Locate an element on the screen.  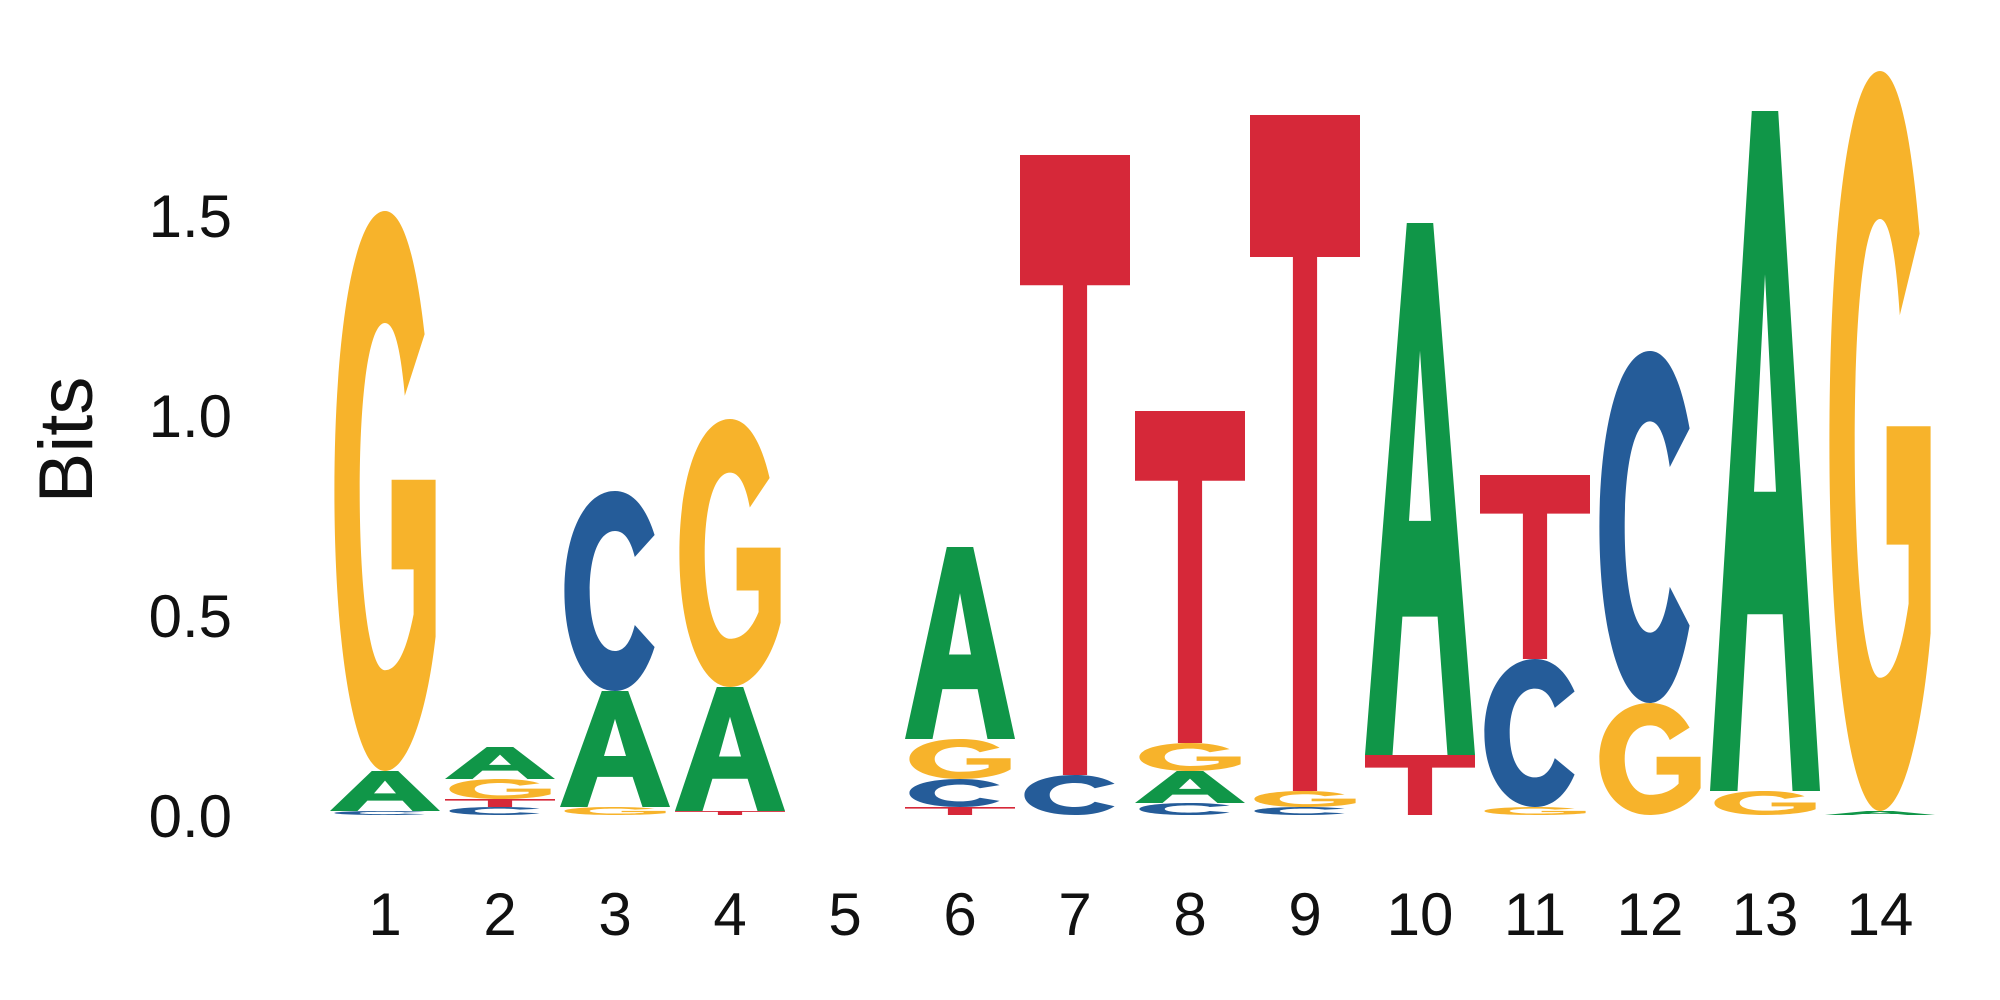
position-label: 11 is located at coordinates (1535, 914).